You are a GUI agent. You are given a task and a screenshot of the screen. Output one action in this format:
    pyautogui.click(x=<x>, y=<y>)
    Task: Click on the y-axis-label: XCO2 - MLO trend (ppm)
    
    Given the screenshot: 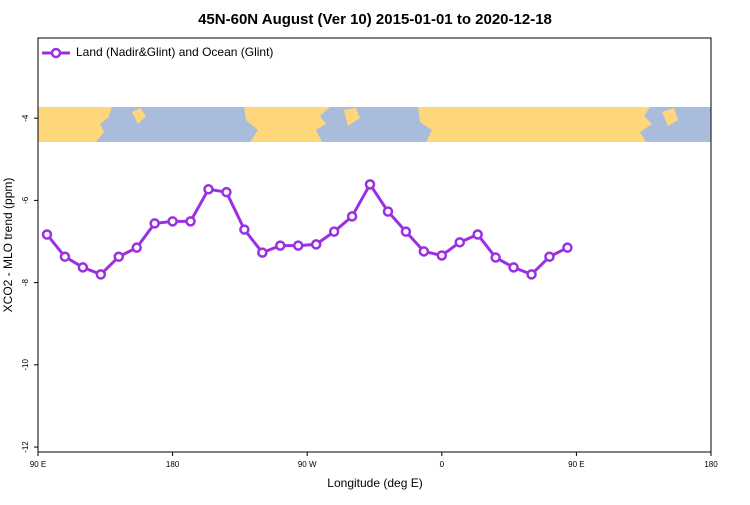 What is the action you would take?
    pyautogui.click(x=8, y=245)
    